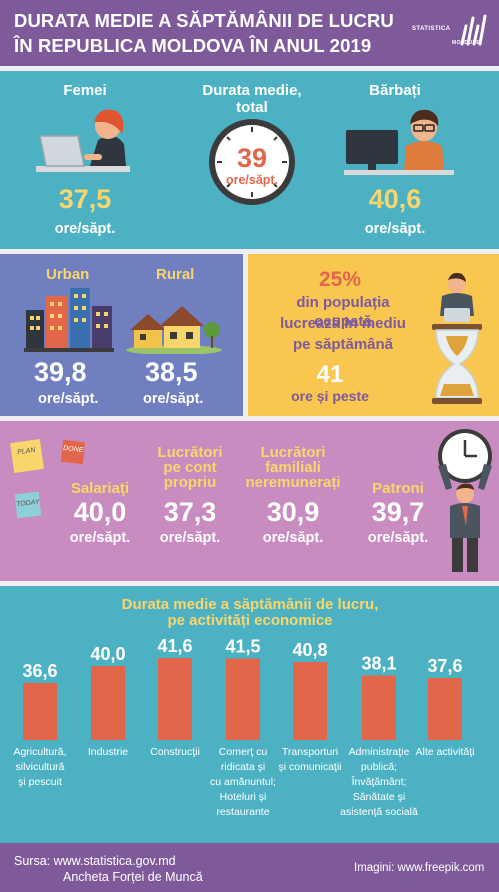 This screenshot has height=892, width=499. I want to click on title-line-1: DURATA MEDIE A SĂPTĂMÂNII DE LUCRU, so click(204, 20).